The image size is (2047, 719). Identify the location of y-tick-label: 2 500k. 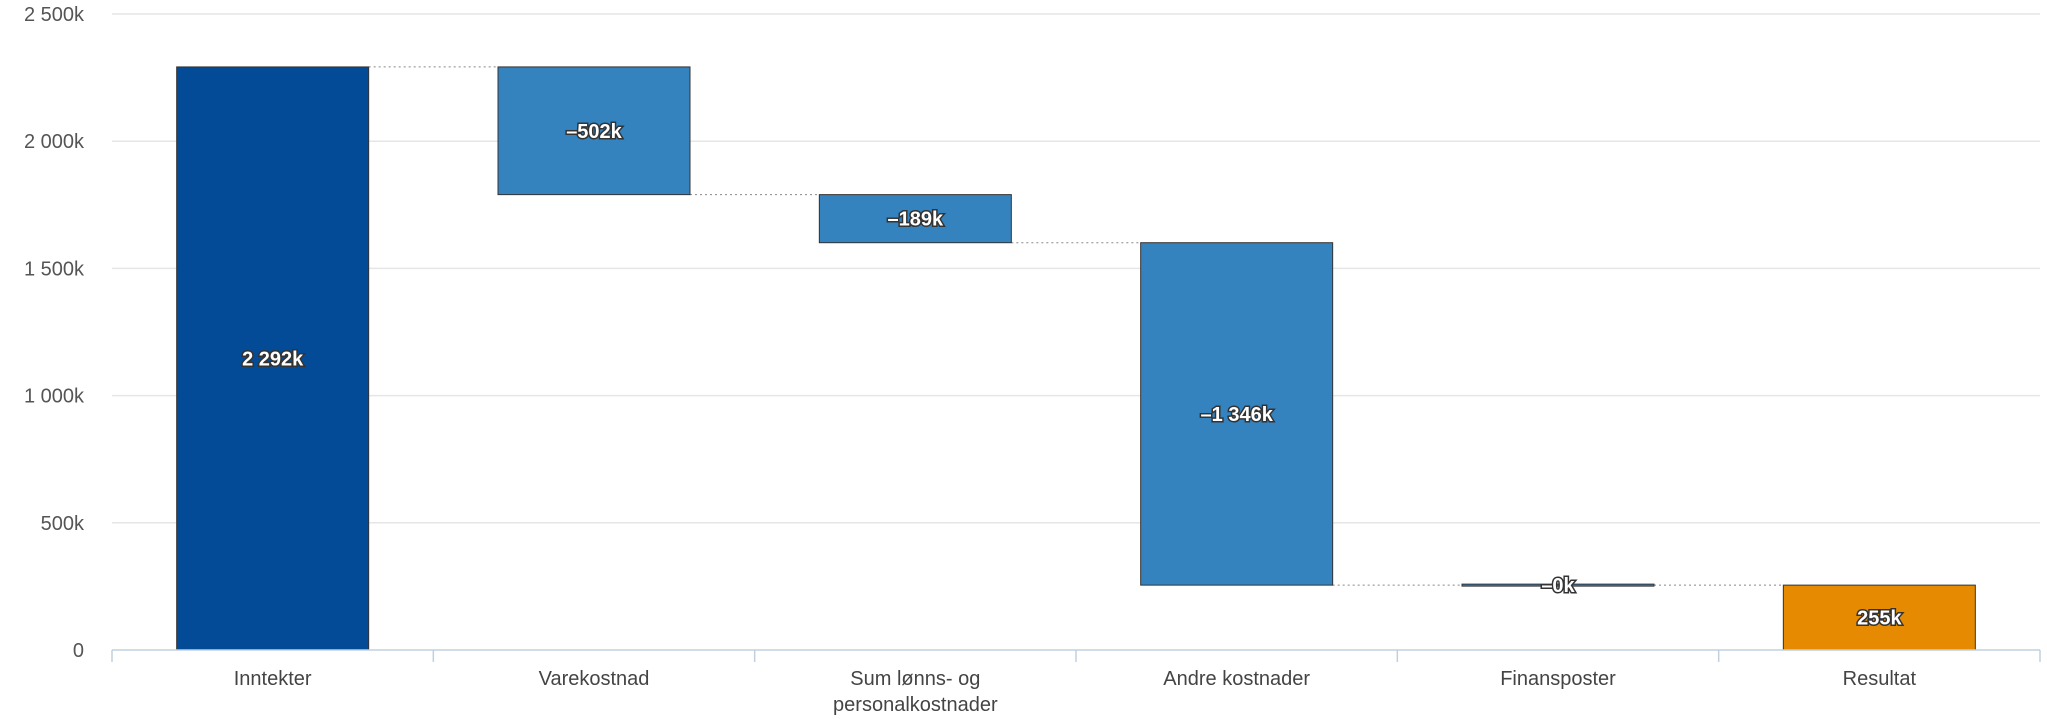
(54, 15).